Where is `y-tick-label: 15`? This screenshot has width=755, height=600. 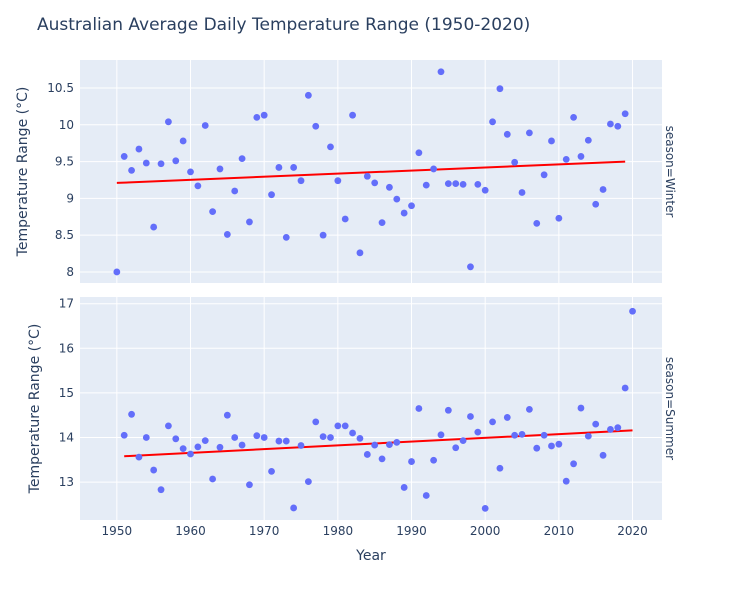
y-tick-label: 15 is located at coordinates (66, 393).